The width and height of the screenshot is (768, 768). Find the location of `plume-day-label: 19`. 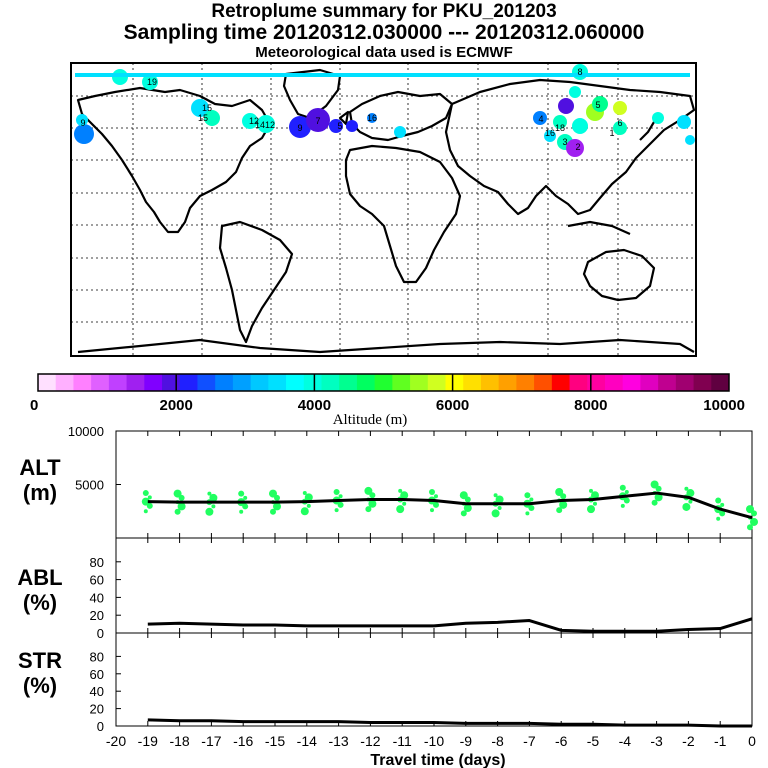

plume-day-label: 19 is located at coordinates (152, 82).